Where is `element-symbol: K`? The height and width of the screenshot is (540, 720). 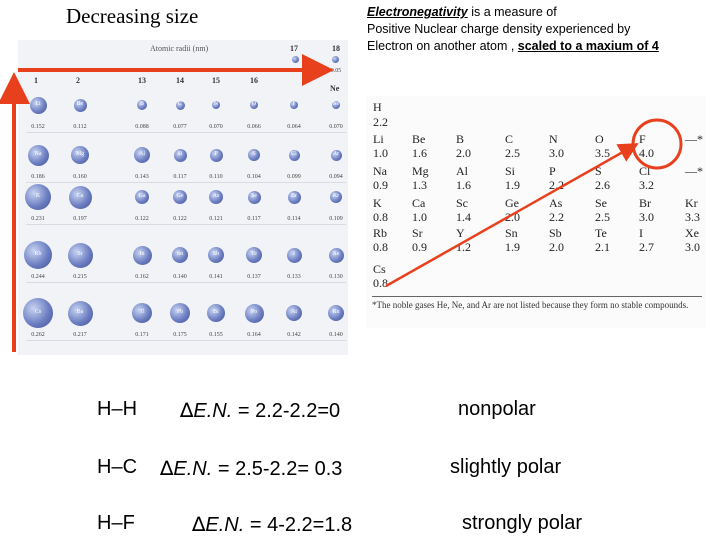
element-symbol: K is located at coordinates (38, 196).